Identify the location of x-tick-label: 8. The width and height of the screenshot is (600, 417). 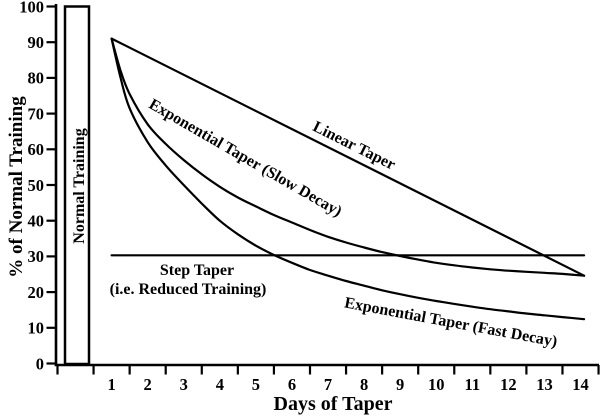
(364, 384).